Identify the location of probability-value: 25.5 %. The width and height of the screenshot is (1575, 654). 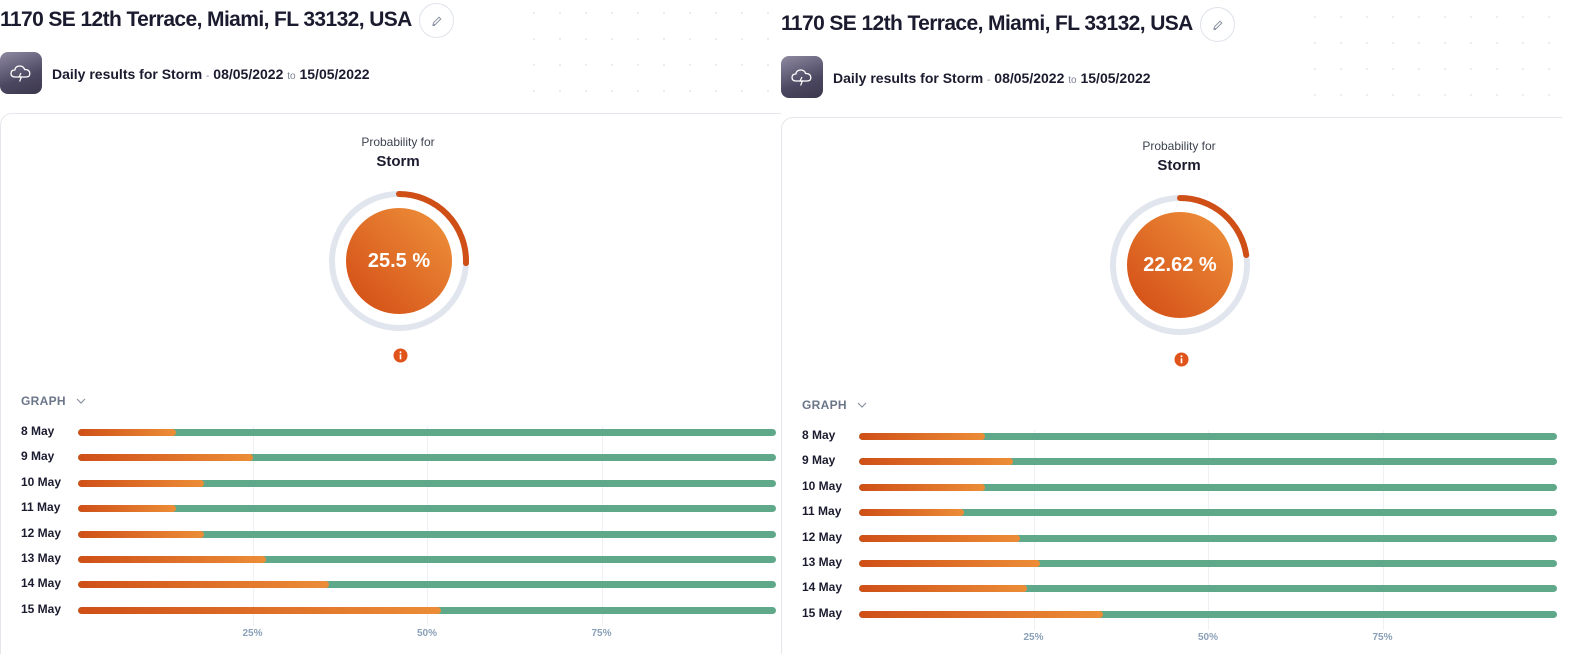
(399, 260).